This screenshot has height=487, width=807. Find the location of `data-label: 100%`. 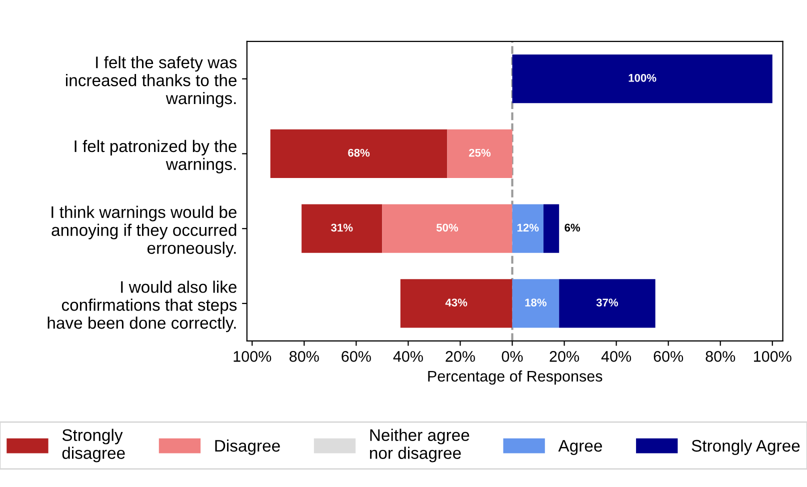

data-label: 100% is located at coordinates (642, 78).